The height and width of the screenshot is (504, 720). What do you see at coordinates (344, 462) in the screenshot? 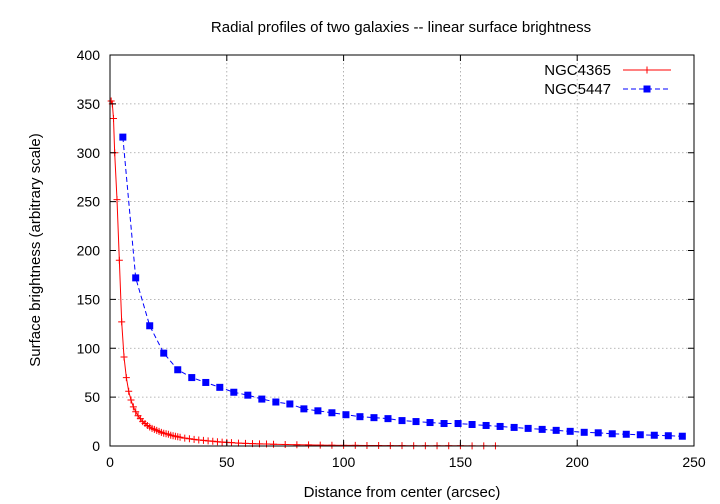
I see `x-tick-label: 100` at bounding box center [344, 462].